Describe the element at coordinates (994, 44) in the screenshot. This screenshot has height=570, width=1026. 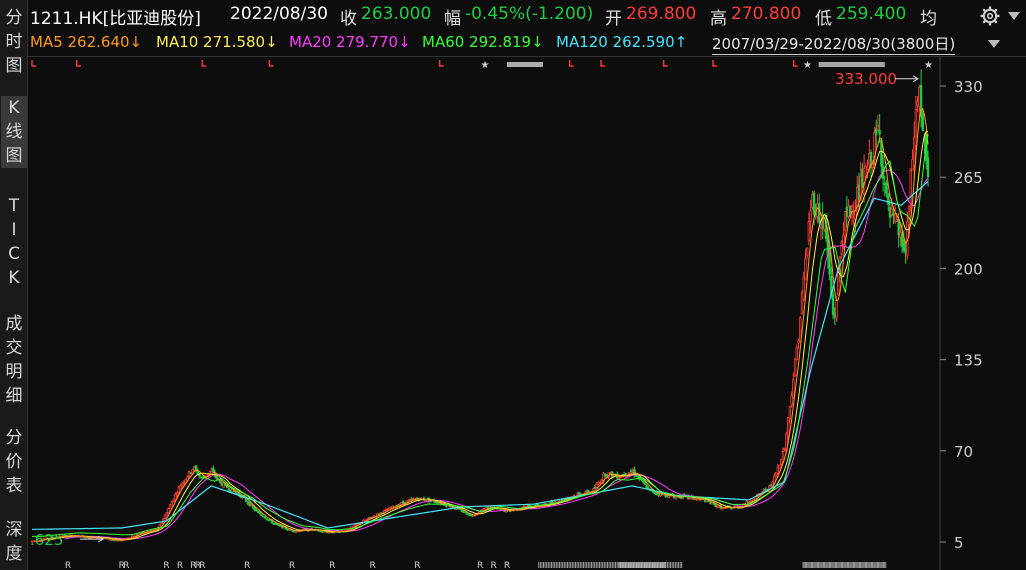
I see `date-range-dropdown-icon` at that location.